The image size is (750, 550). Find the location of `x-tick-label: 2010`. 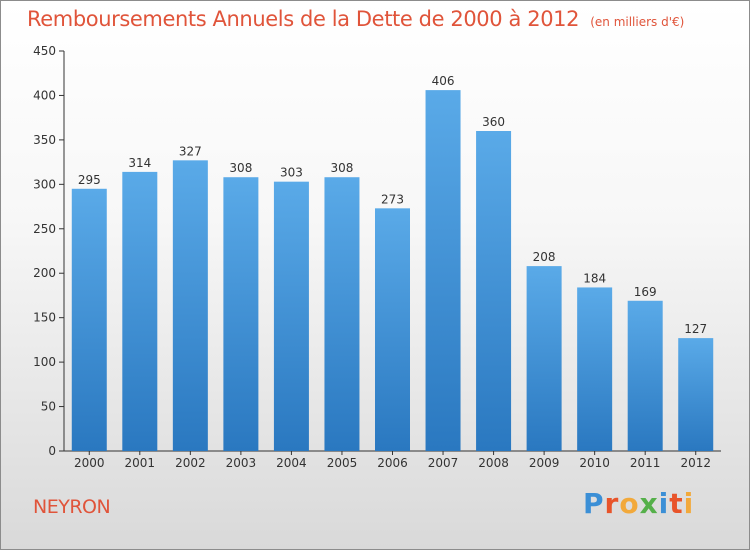

x-tick-label: 2010 is located at coordinates (594, 463).